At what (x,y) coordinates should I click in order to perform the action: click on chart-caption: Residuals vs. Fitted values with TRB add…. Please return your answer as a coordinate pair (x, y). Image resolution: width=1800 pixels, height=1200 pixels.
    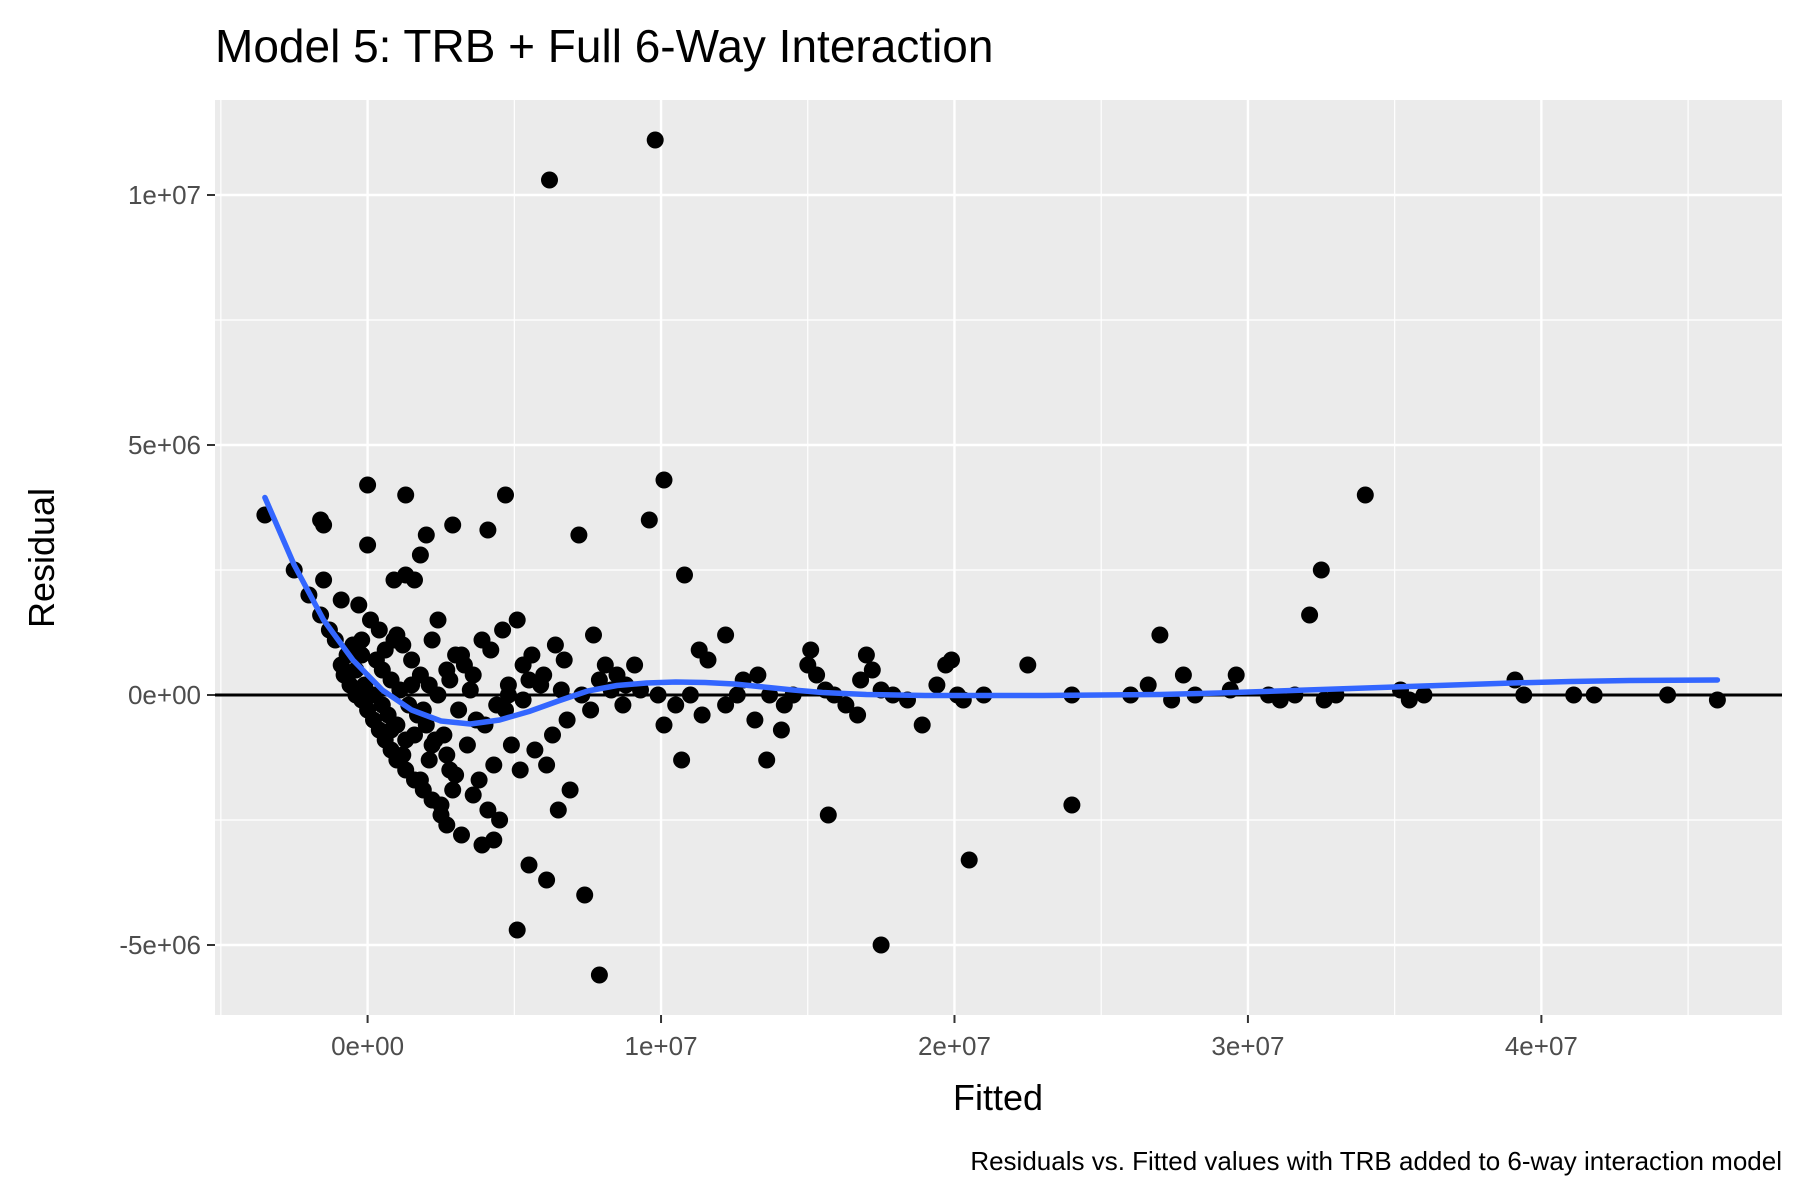
    Looking at the image, I should click on (1376, 1161).